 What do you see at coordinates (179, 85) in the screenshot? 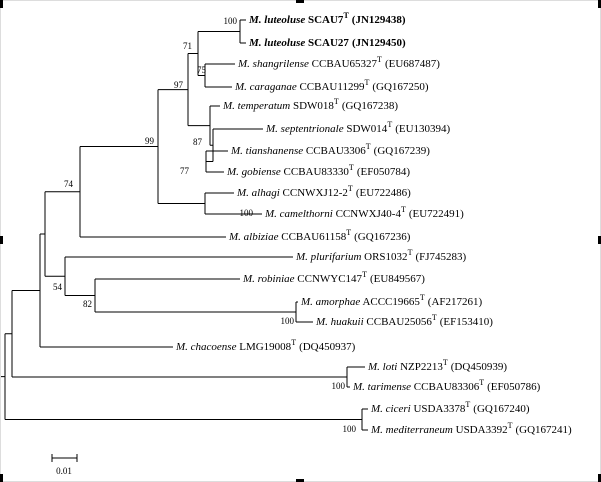
I see `bootstrap-value: 97` at bounding box center [179, 85].